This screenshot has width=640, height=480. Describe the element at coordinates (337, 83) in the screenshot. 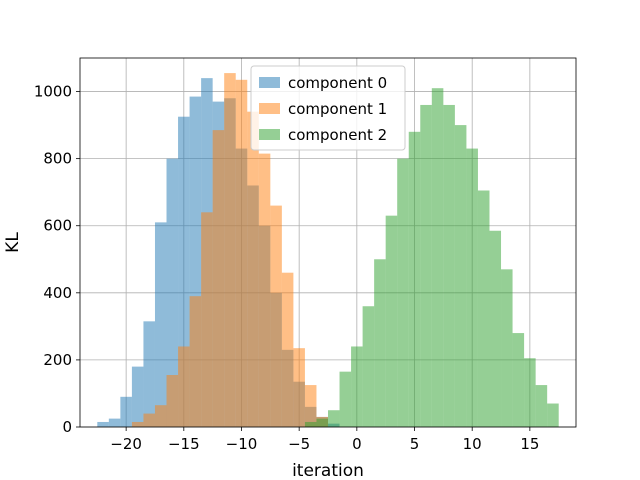

I see `legend-label: component 0` at that location.